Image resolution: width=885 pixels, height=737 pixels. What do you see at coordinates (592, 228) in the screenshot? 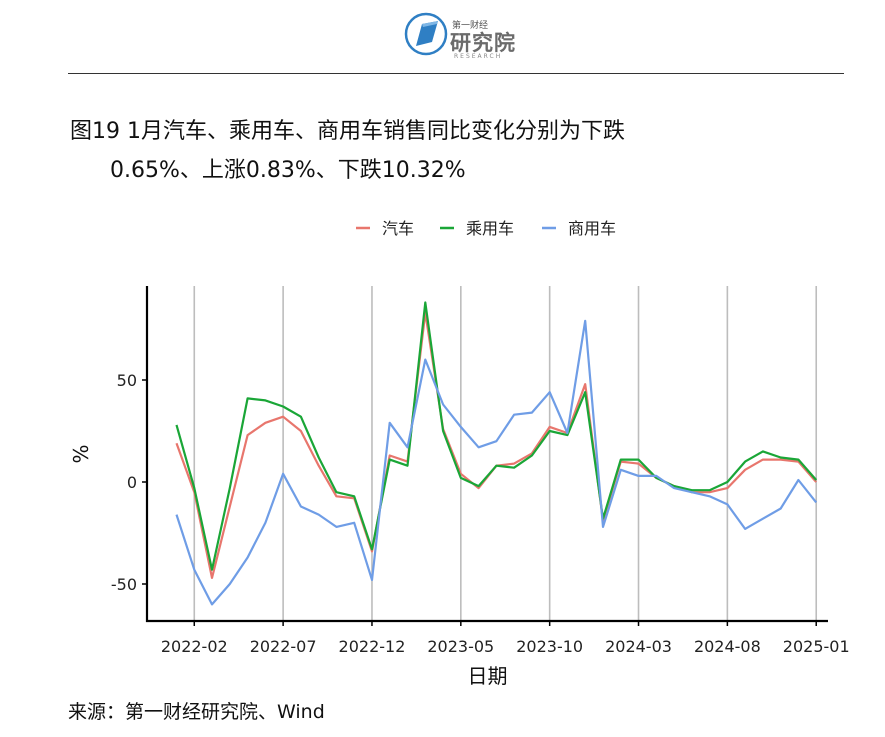
I see `legend-label-commercial: 商用车` at bounding box center [592, 228].